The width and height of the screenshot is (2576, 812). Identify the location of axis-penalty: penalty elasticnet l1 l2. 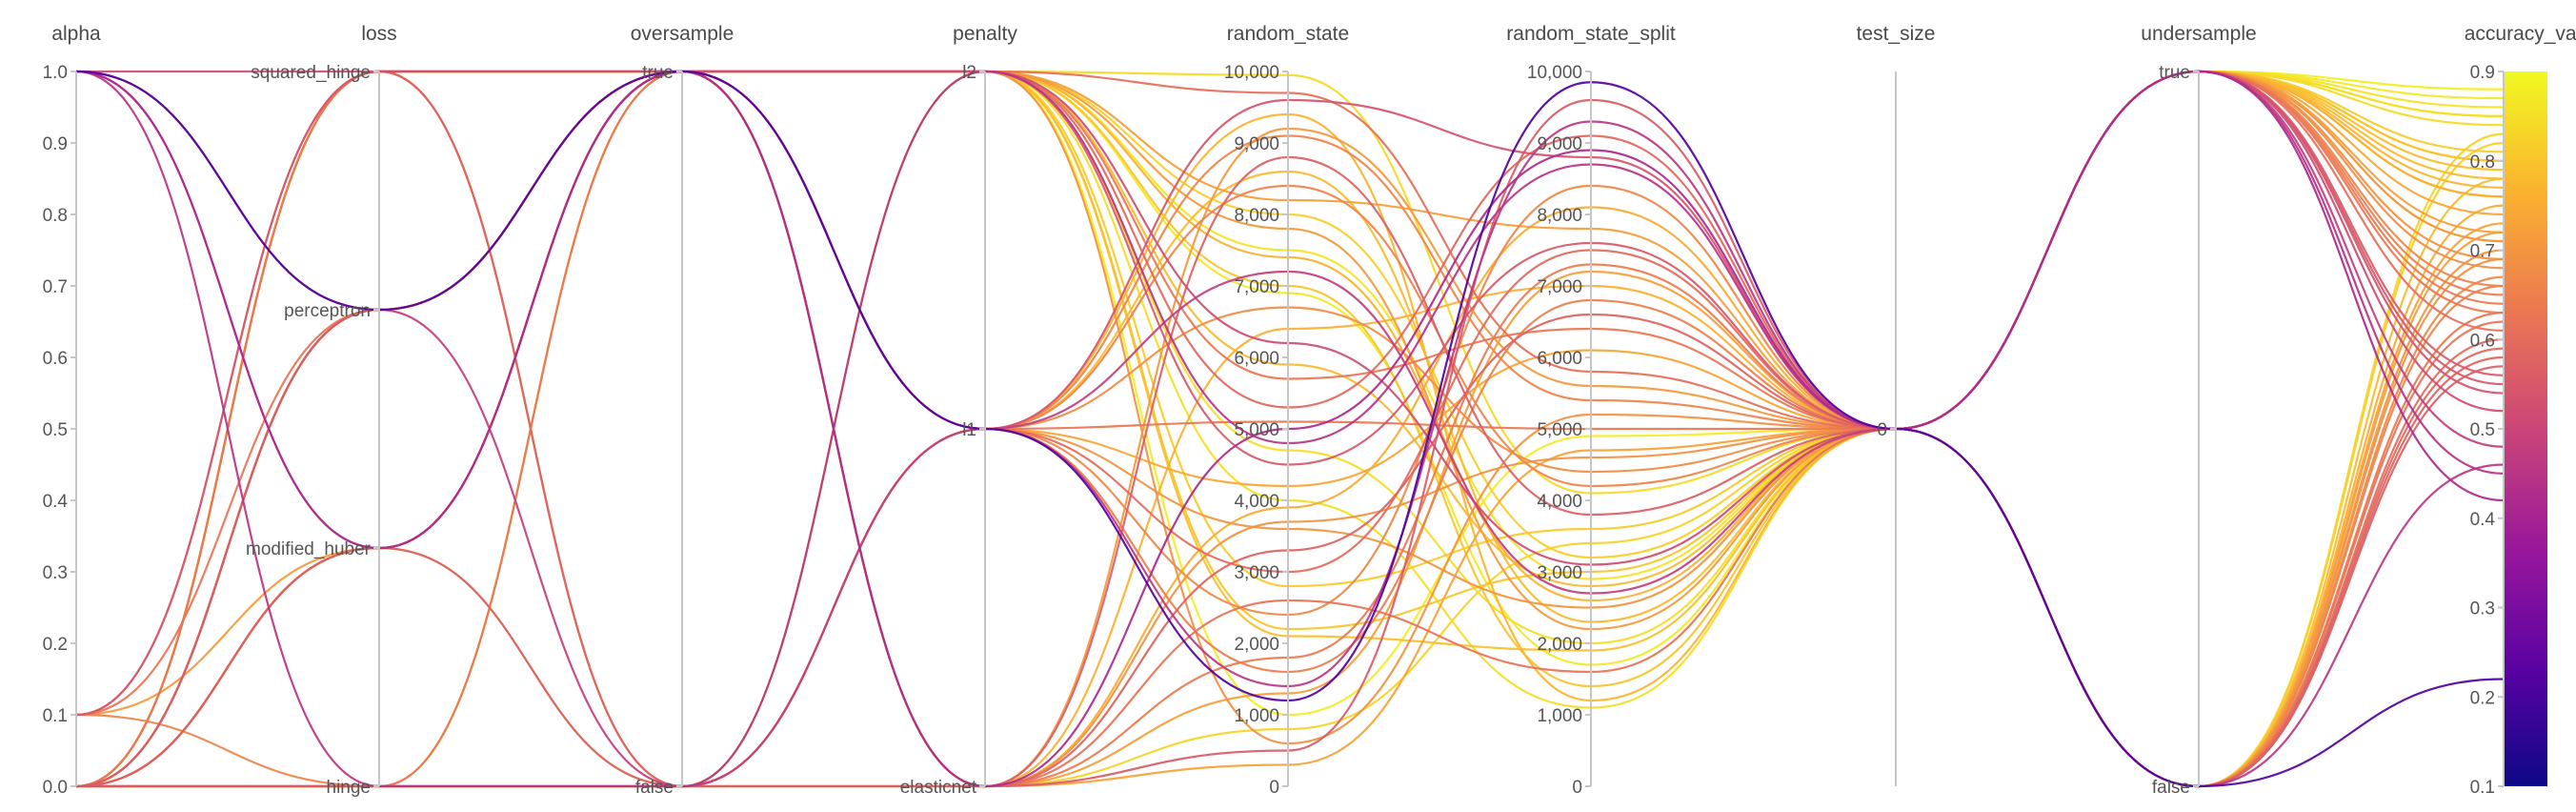
(959, 410).